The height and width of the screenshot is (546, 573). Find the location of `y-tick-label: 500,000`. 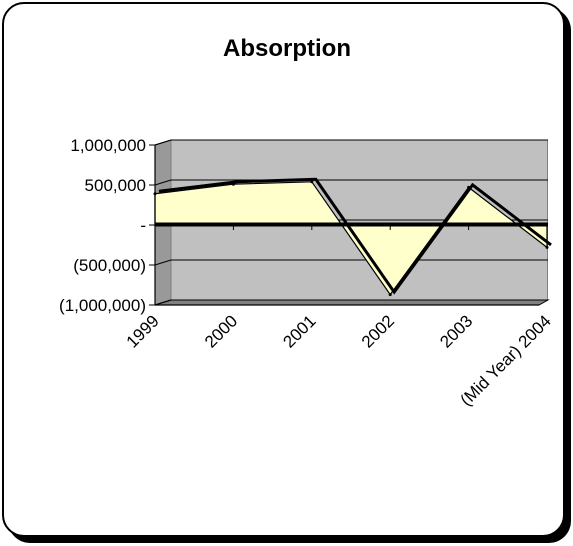

y-tick-label: 500,000 is located at coordinates (115, 185).